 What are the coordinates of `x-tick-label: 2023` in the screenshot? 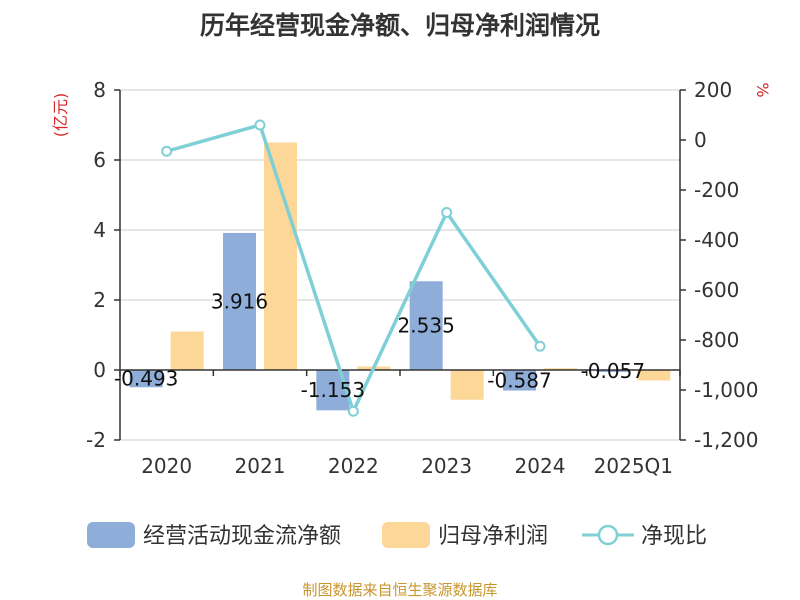 It's located at (446, 466).